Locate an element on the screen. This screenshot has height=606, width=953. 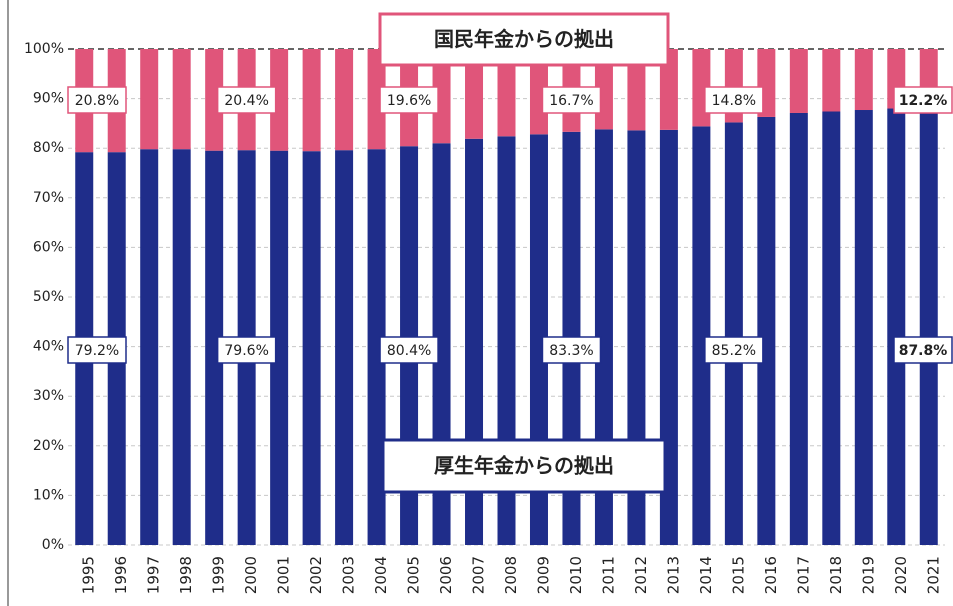
x-tick-label: 2005 is located at coordinates (414, 575).